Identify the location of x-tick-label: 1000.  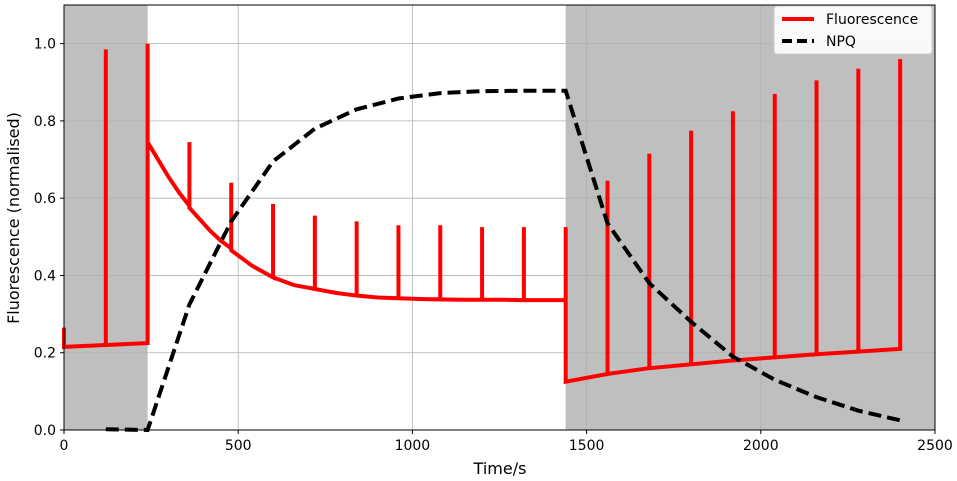
(413, 446).